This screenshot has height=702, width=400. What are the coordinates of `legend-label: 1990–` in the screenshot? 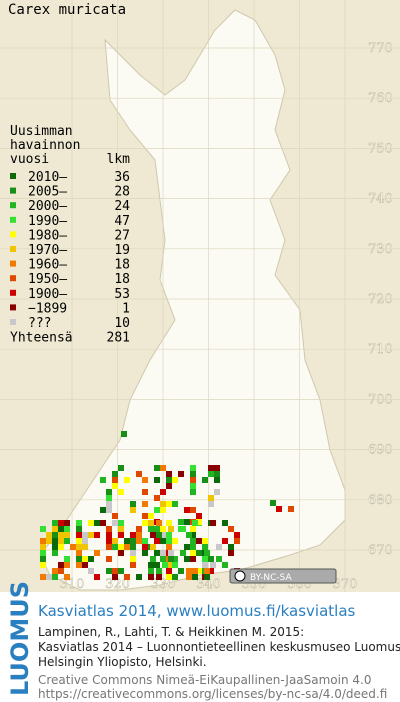 It's located at (47, 221).